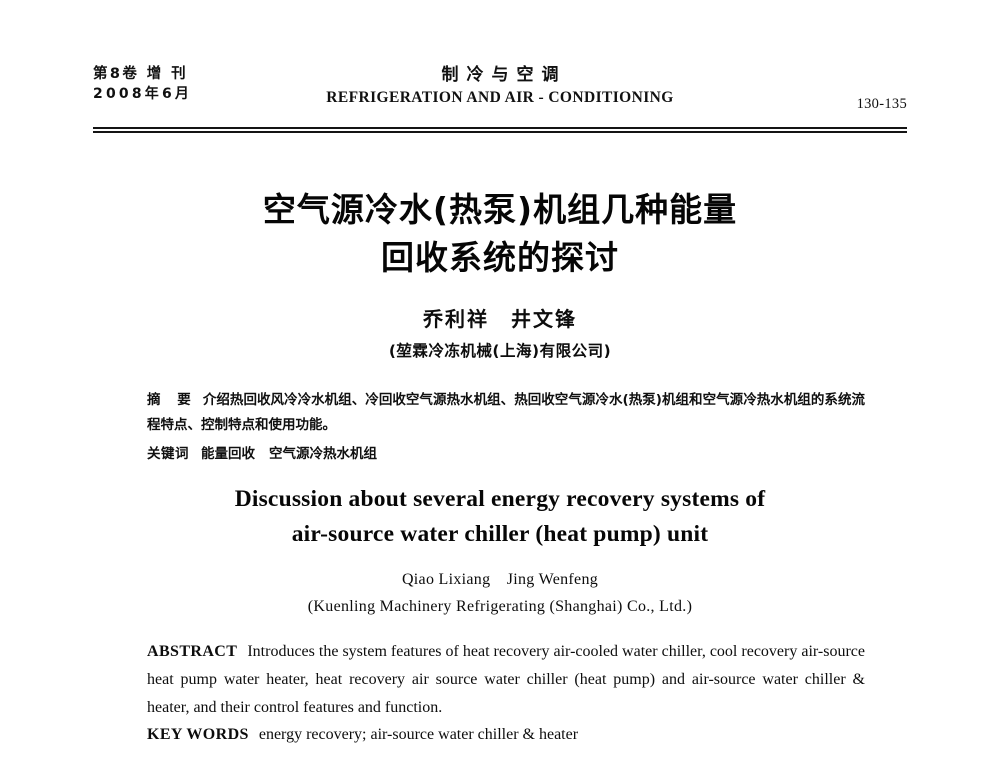 The width and height of the screenshot is (1000, 760). Describe the element at coordinates (500, 257) in the screenshot. I see `article-title-cn-line2: 回收系统的探讨` at that location.